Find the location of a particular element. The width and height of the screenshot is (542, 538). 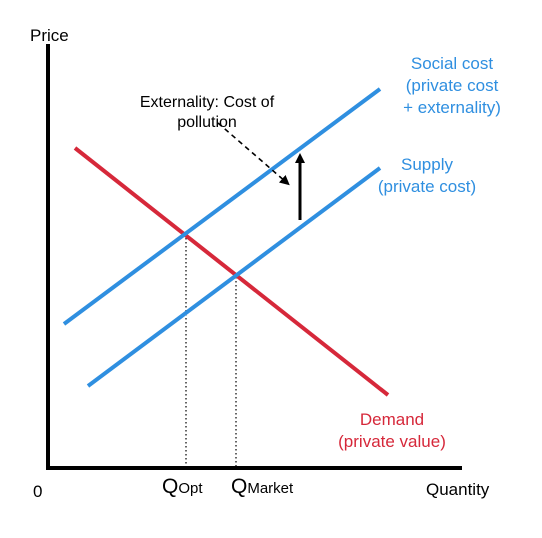

x-axis-label: Quantity is located at coordinates (458, 489).